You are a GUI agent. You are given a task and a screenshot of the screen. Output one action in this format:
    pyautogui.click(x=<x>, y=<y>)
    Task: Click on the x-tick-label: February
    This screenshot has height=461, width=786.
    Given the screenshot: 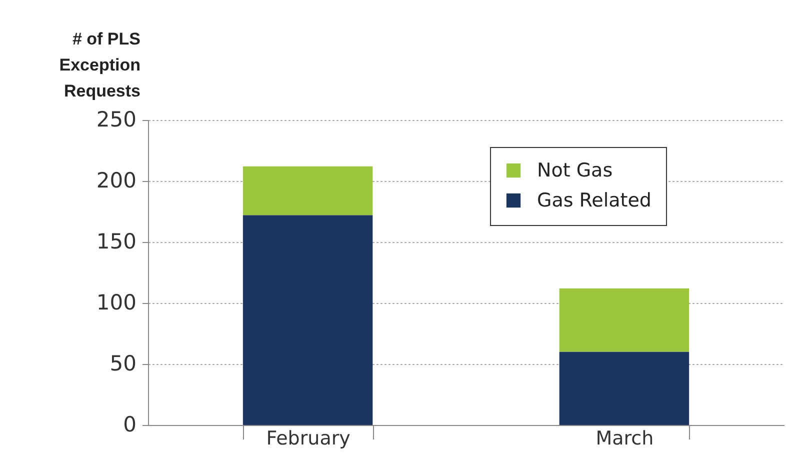 What is the action you would take?
    pyautogui.click(x=308, y=439)
    